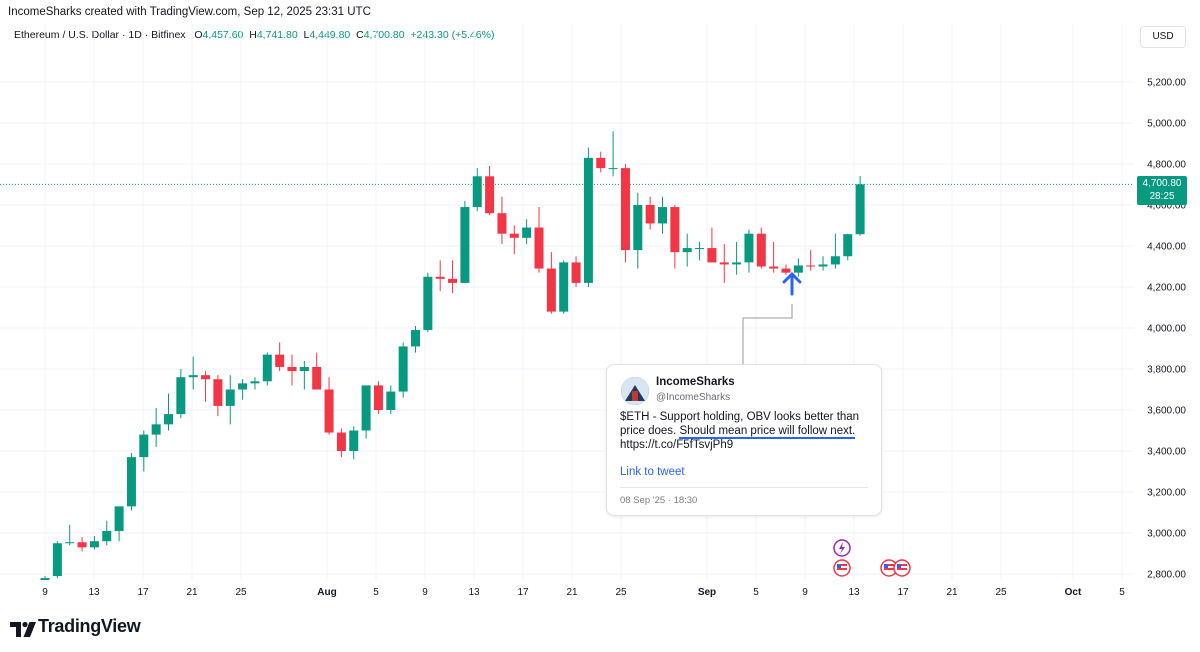  Describe the element at coordinates (376, 592) in the screenshot. I see `x-tick-label: 5` at that location.